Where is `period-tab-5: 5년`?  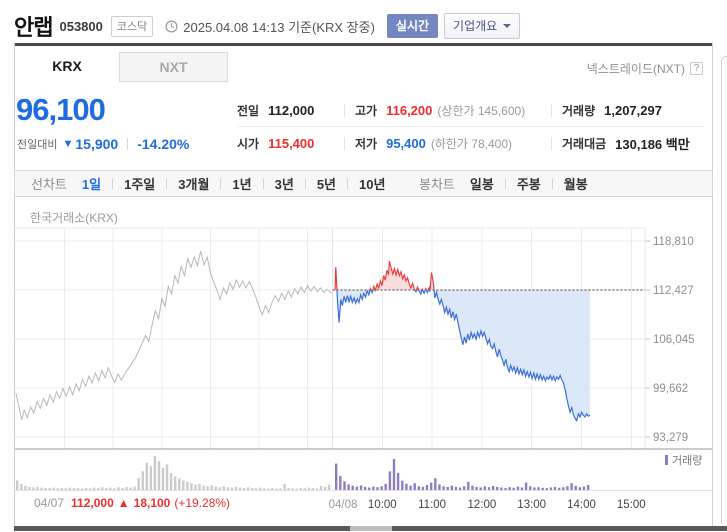 period-tab-5: 5년 is located at coordinates (326, 184).